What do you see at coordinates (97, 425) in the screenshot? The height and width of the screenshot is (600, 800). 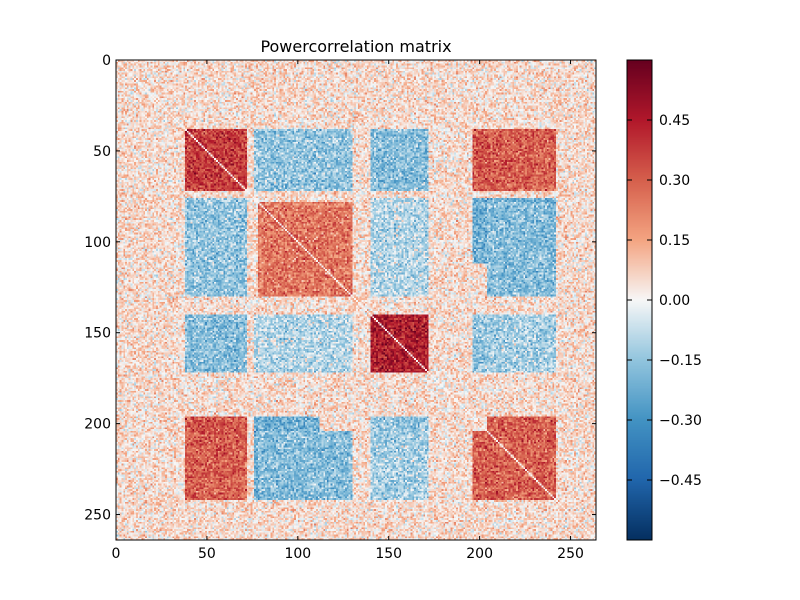 I see `y-tick-label: 200` at bounding box center [97, 425].